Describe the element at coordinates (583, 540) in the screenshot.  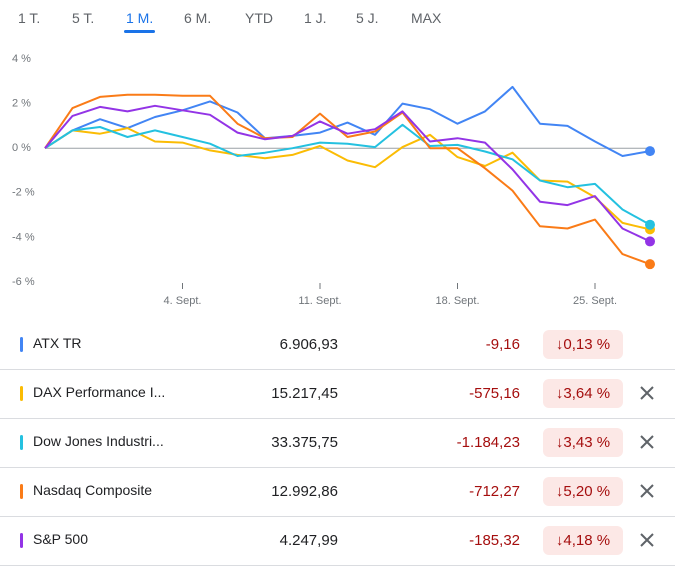
I see `quote-change-pill: ↓4,18 %` at that location.